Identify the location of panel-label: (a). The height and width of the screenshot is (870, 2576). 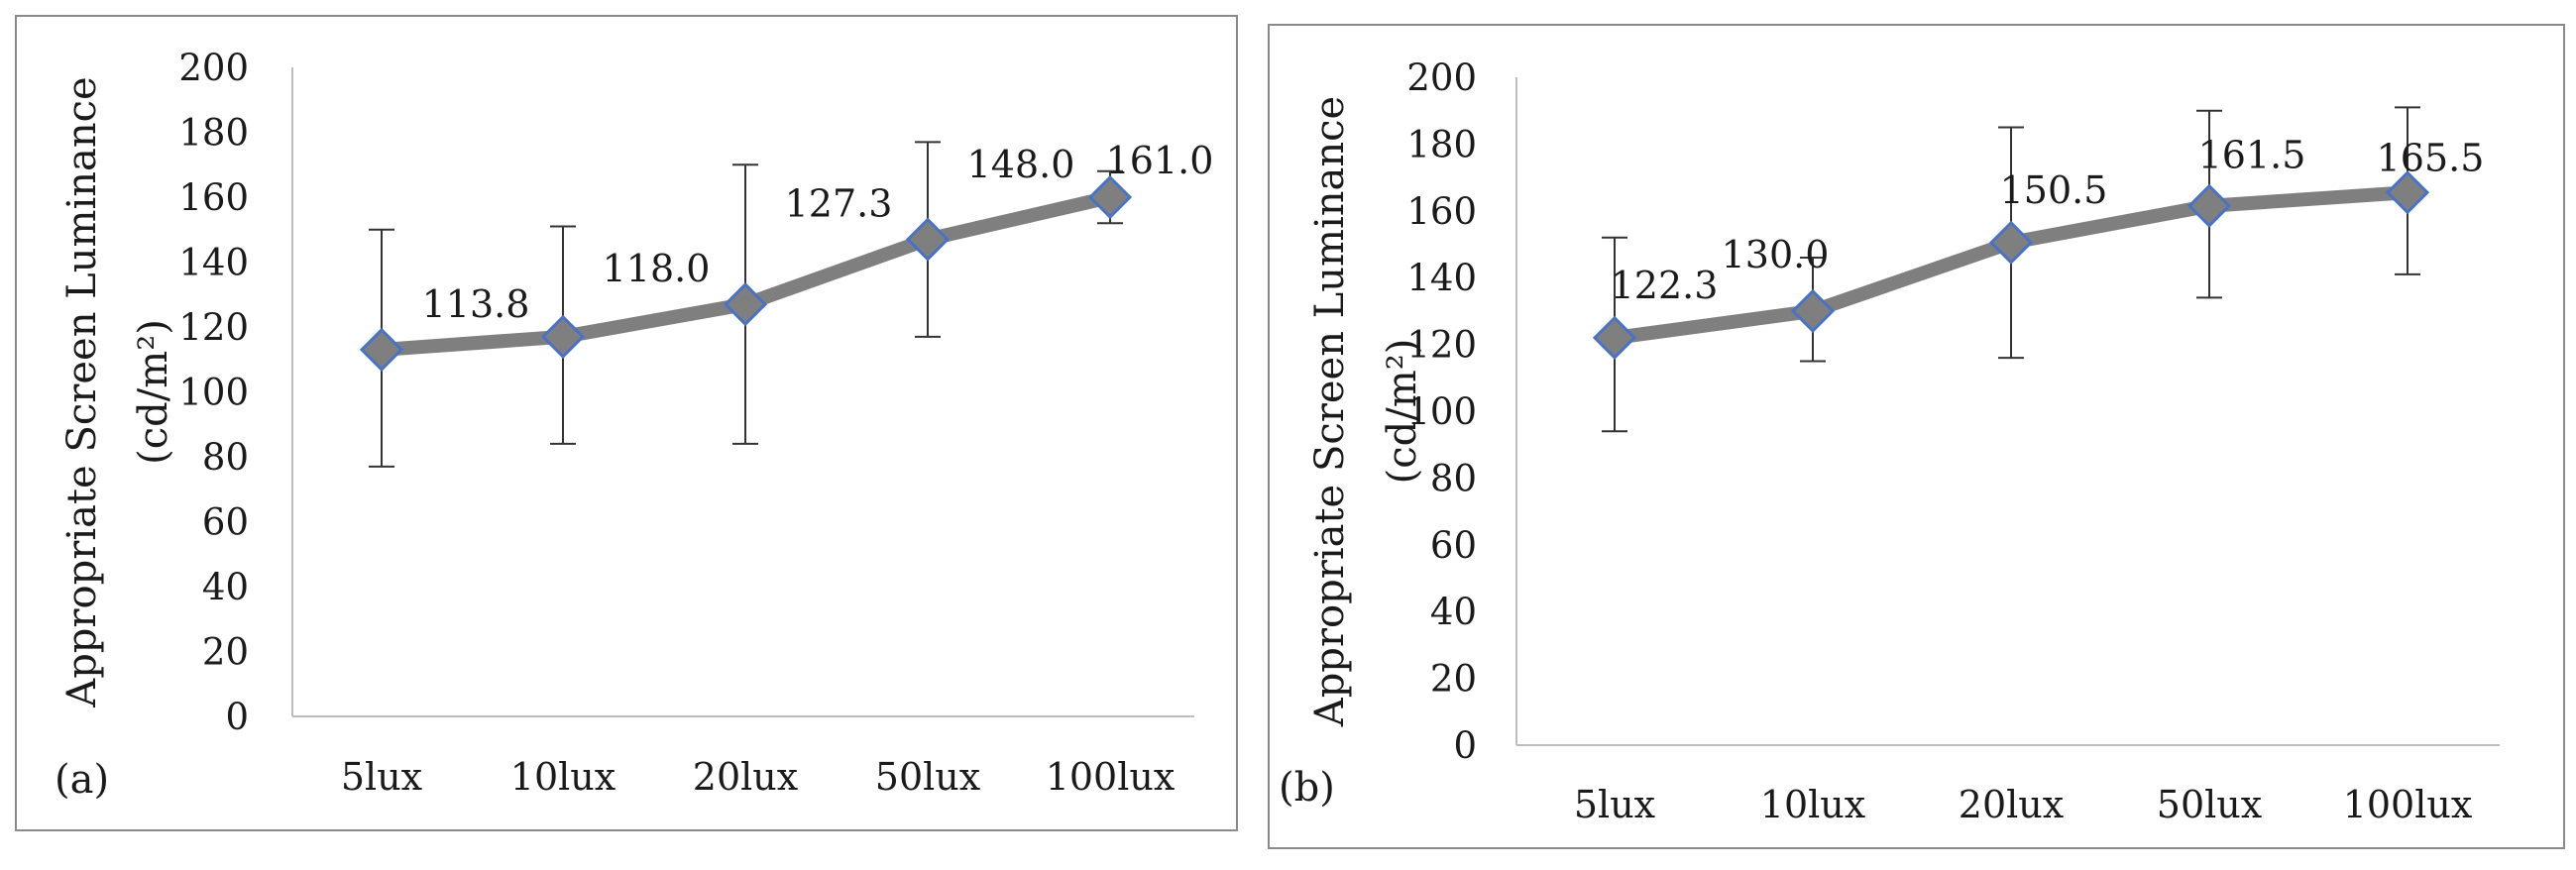
(82, 780).